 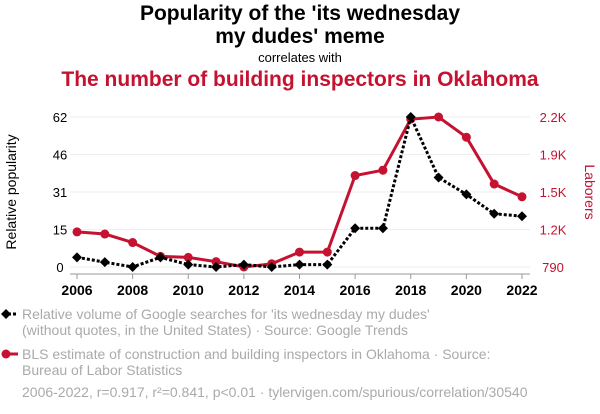 What do you see at coordinates (60, 230) in the screenshot?
I see `y-left-tick-label: 15` at bounding box center [60, 230].